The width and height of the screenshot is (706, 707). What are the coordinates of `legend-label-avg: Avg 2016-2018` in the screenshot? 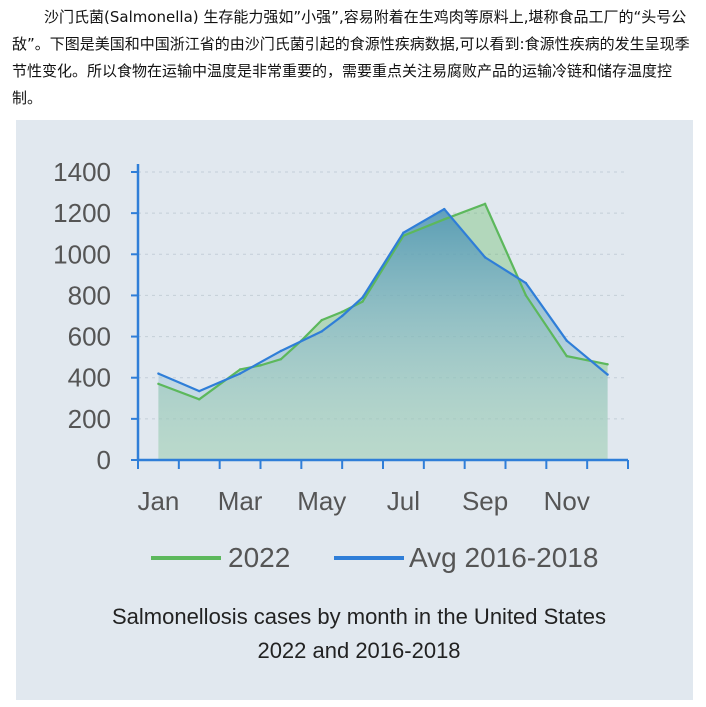 It's located at (503, 557).